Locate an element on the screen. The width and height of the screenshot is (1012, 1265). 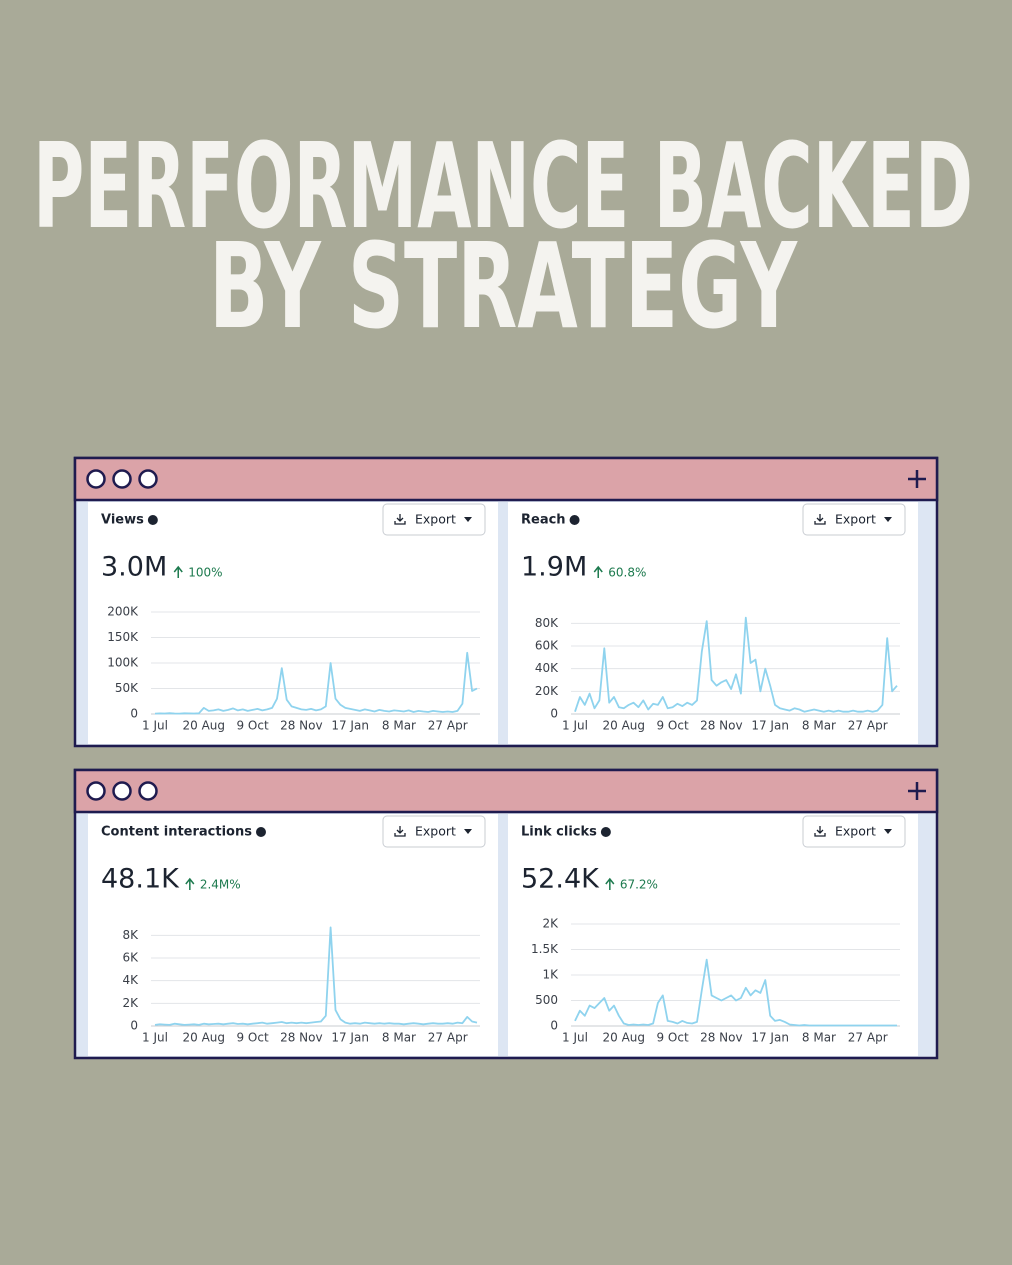
y-tick-label: 50K is located at coordinates (127, 688).